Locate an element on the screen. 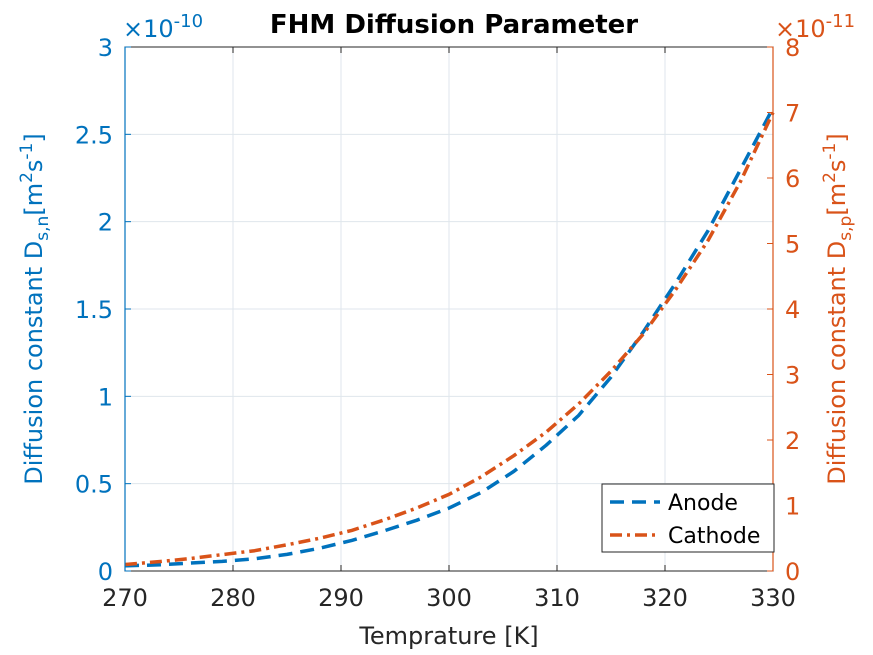 This screenshot has width=873, height=655. x-tick-label: 280 is located at coordinates (233, 598).